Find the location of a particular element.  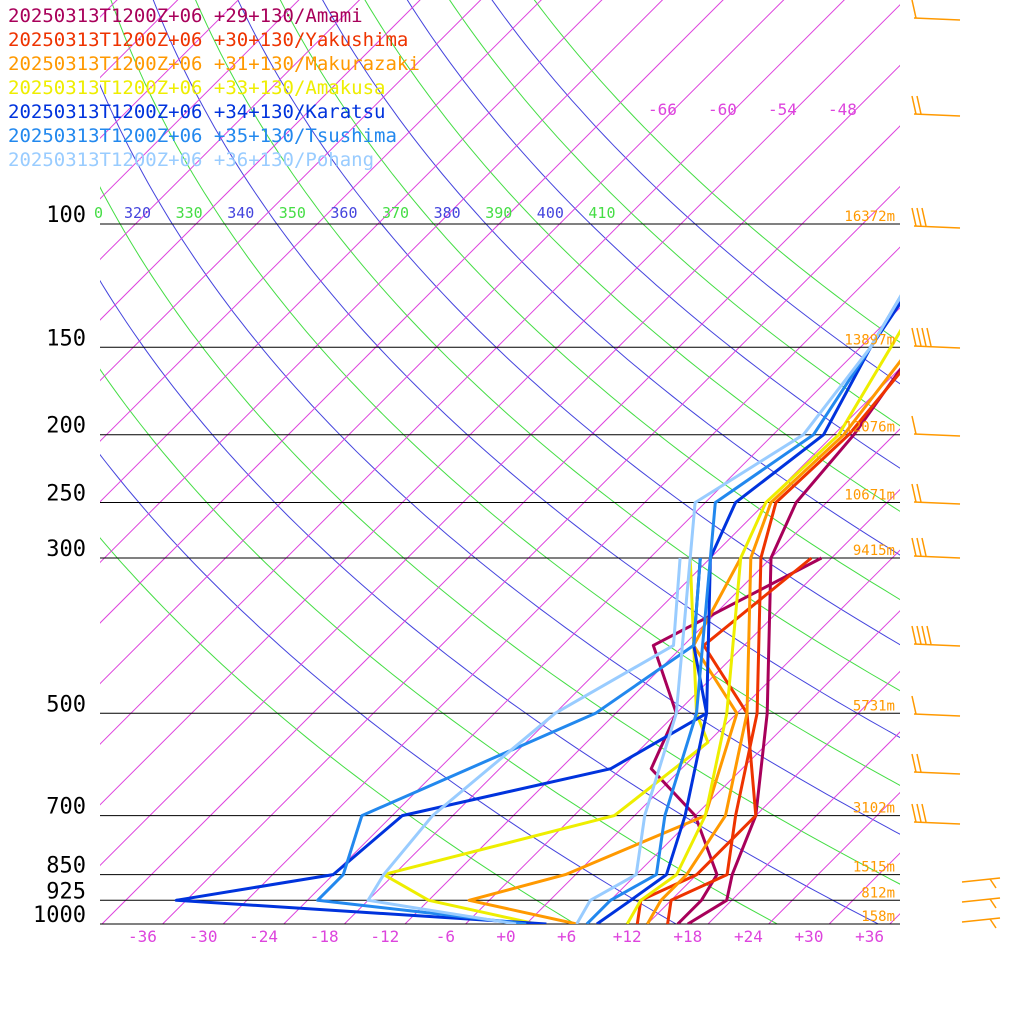

theta-label: 350 is located at coordinates (292, 213).